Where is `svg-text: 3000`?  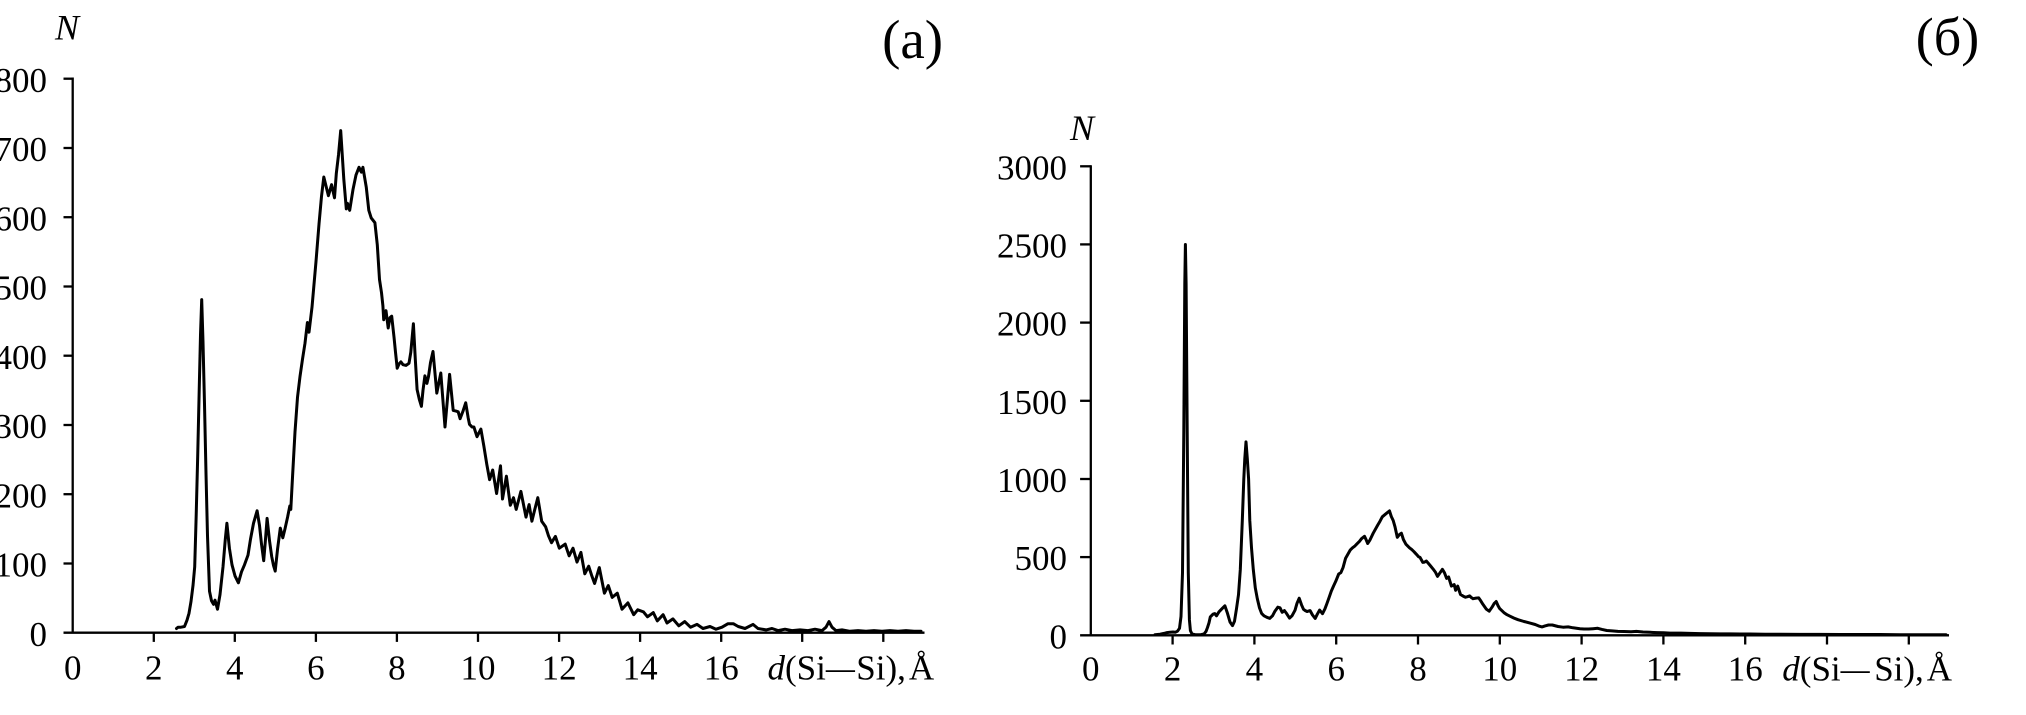
svg-text: 3000 is located at coordinates (1032, 167).